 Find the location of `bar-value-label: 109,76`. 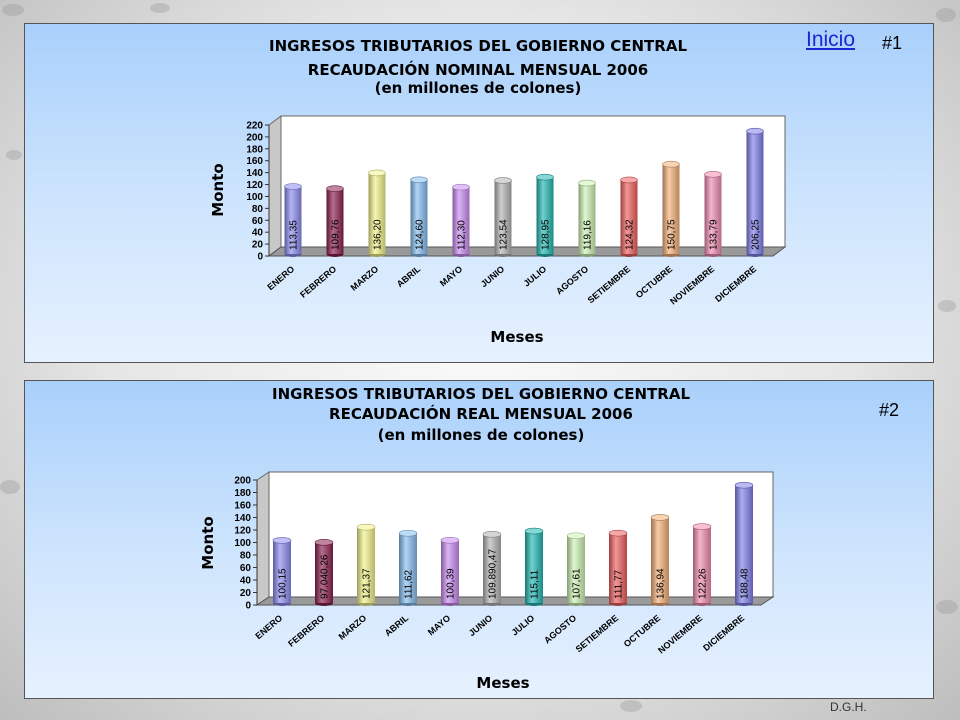

bar-value-label: 109,76 is located at coordinates (336, 234).